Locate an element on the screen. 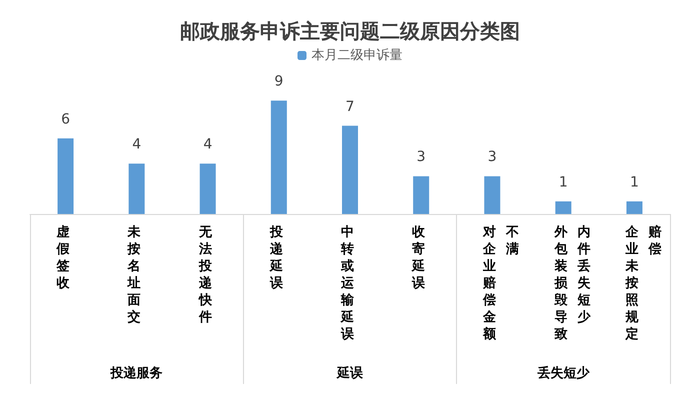  text: 延误 is located at coordinates (350, 373).